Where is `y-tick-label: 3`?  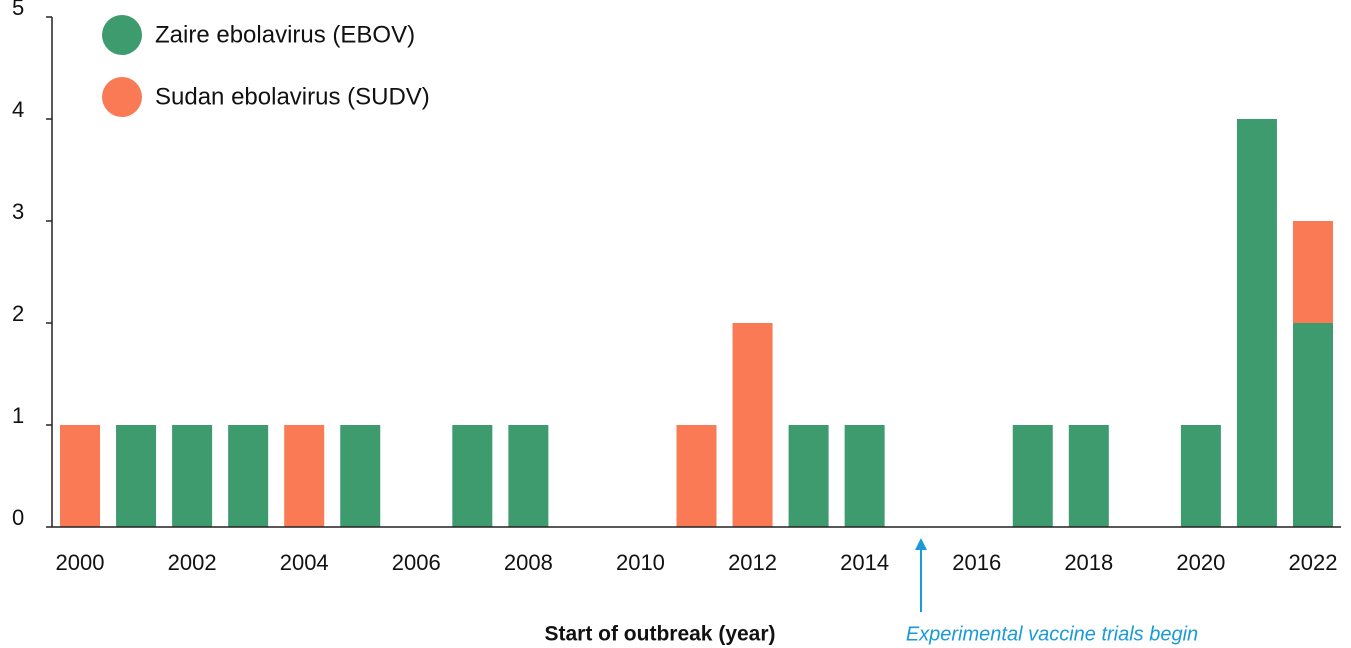 y-tick-label: 3 is located at coordinates (18, 211).